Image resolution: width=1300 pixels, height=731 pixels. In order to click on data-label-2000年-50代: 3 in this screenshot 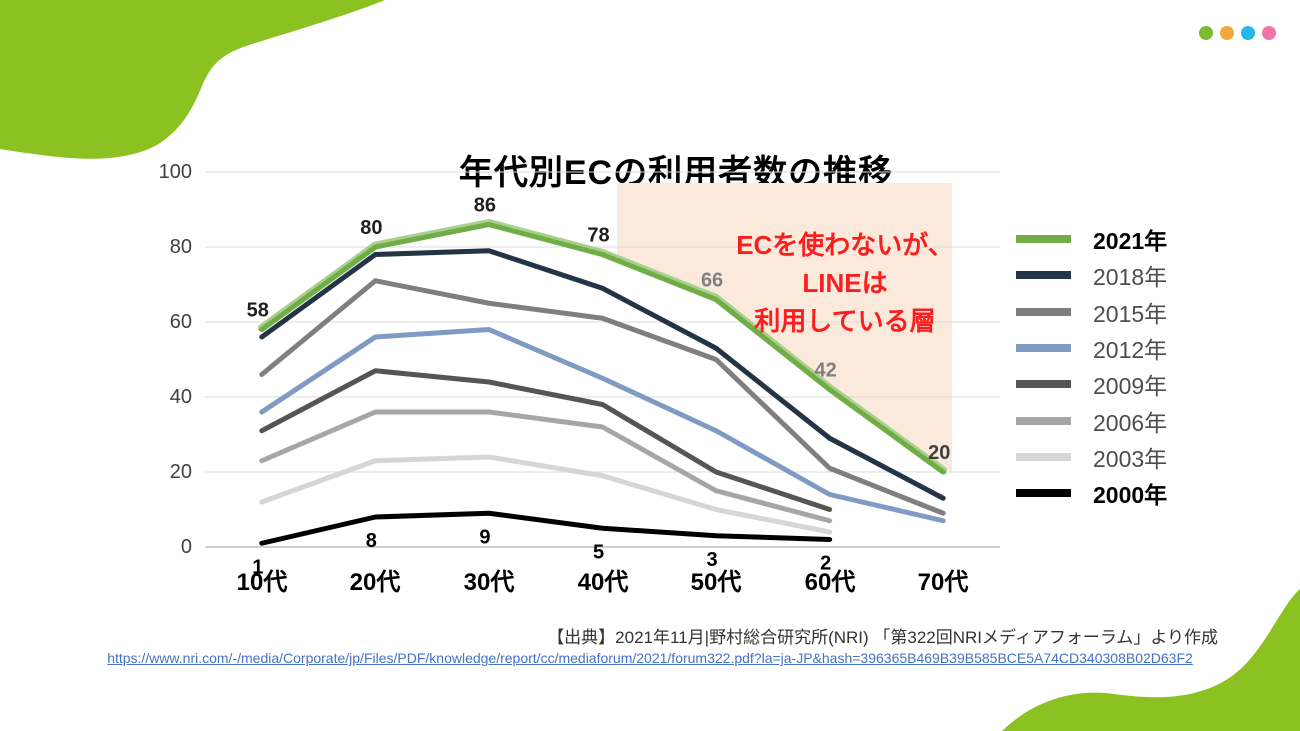, I will do `click(712, 560)`.